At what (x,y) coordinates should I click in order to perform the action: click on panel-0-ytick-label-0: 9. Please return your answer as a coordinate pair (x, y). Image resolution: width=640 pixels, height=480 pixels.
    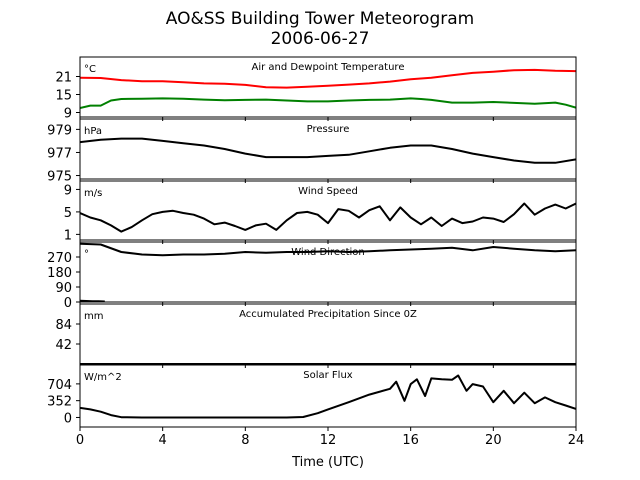
    Looking at the image, I should click on (68, 114).